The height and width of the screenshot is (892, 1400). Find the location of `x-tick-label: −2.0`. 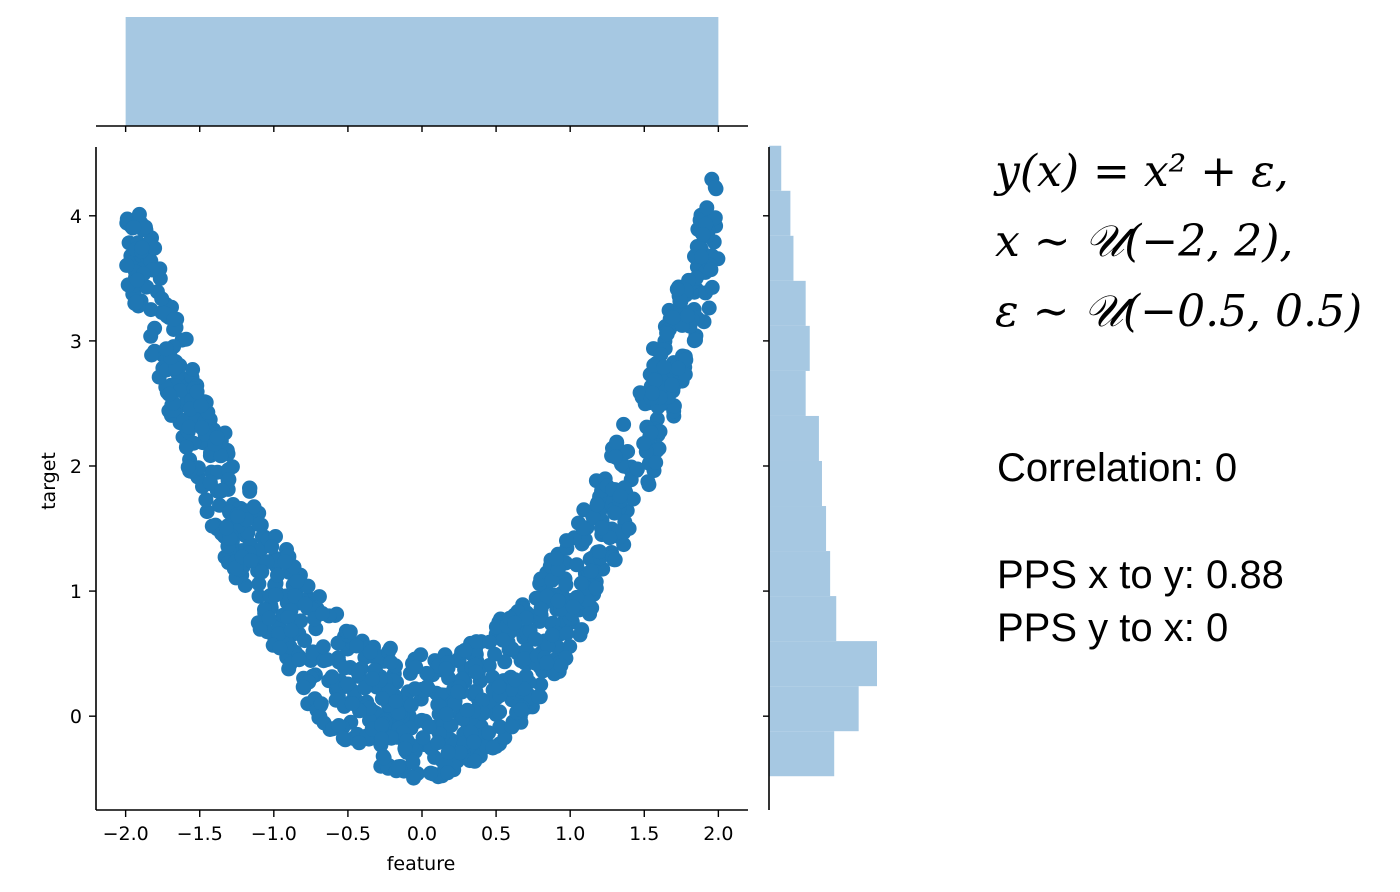

x-tick-label: −2.0 is located at coordinates (126, 834).